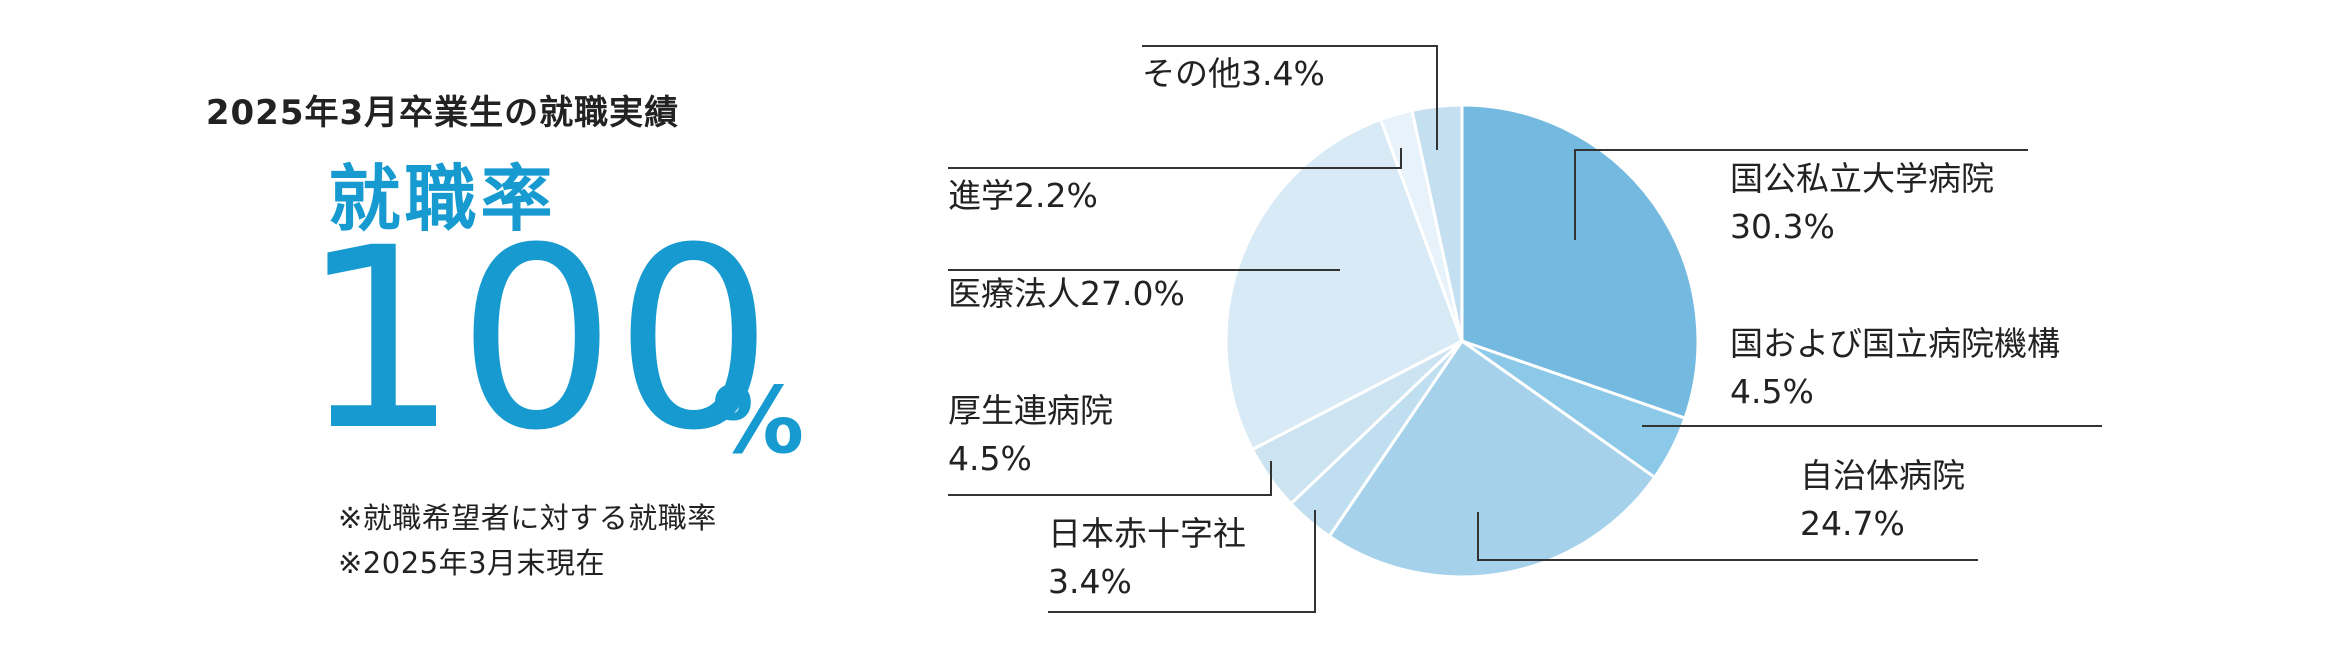 This screenshot has width=2332, height=660. What do you see at coordinates (1882, 475) in the screenshot?
I see `slice-label-3: 自治体病院` at bounding box center [1882, 475].